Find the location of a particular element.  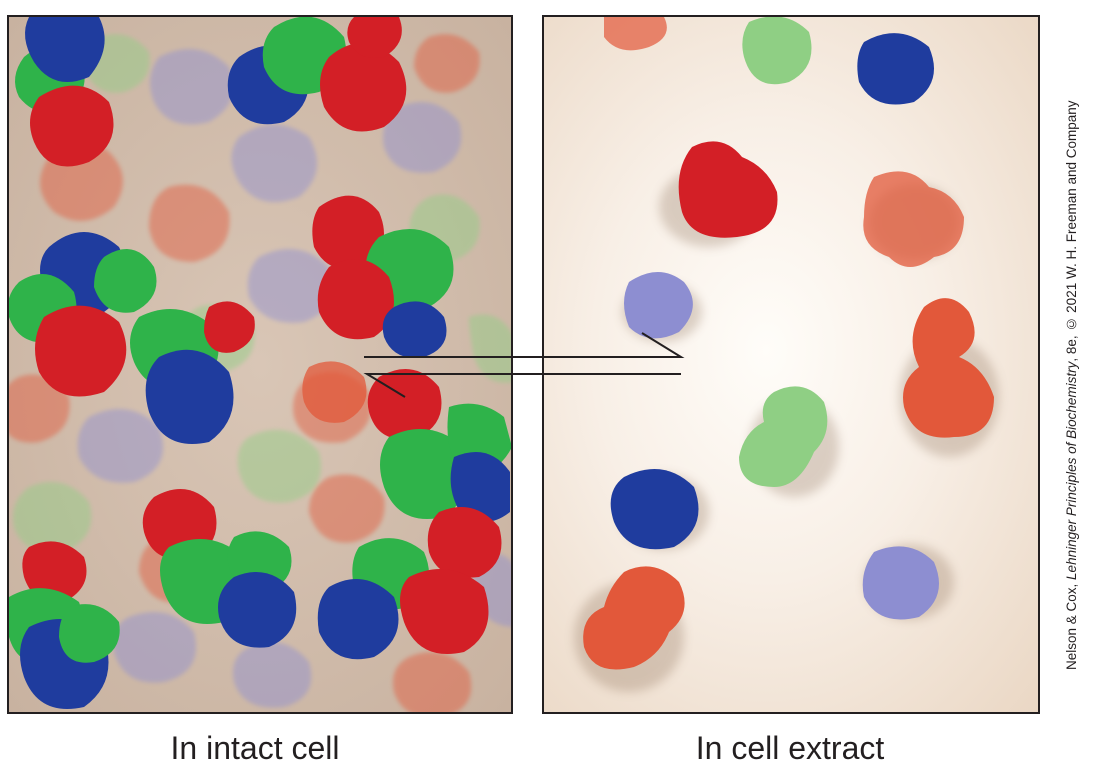

protein-top-green is located at coordinates (777, 51).